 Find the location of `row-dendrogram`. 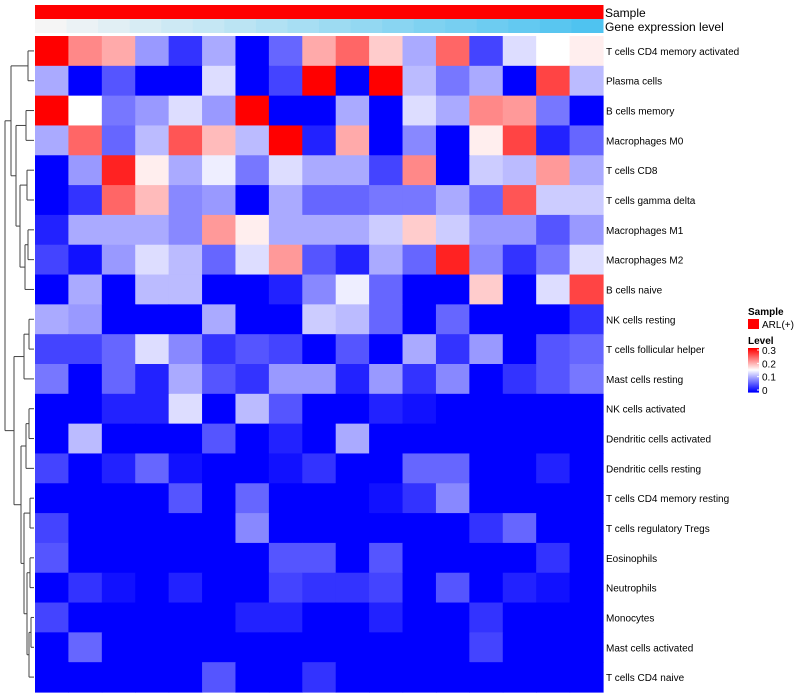

row-dendrogram is located at coordinates (19, 364).